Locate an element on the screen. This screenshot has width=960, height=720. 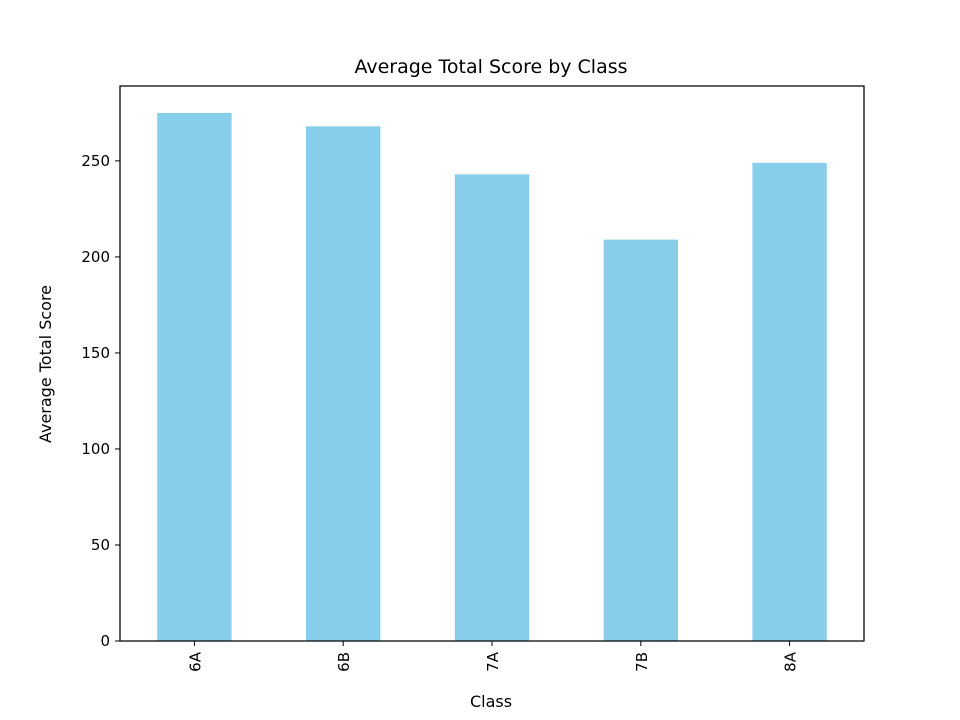
y-axis-ticks: 0 50 100 150 200 250 is located at coordinates (100, 401).